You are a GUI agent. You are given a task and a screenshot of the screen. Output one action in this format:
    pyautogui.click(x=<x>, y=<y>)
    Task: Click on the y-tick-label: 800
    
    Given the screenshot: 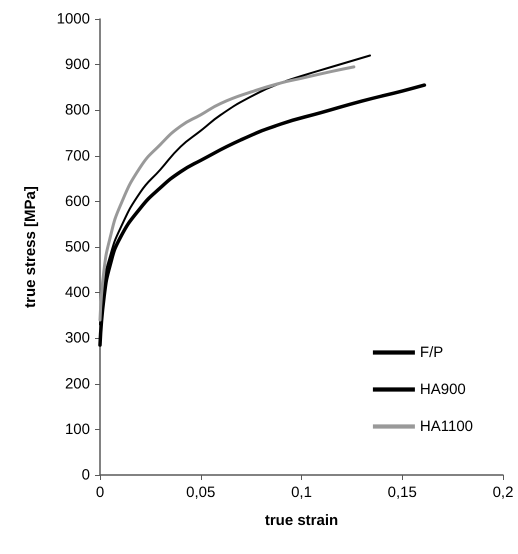 What is the action you would take?
    pyautogui.click(x=77, y=110)
    